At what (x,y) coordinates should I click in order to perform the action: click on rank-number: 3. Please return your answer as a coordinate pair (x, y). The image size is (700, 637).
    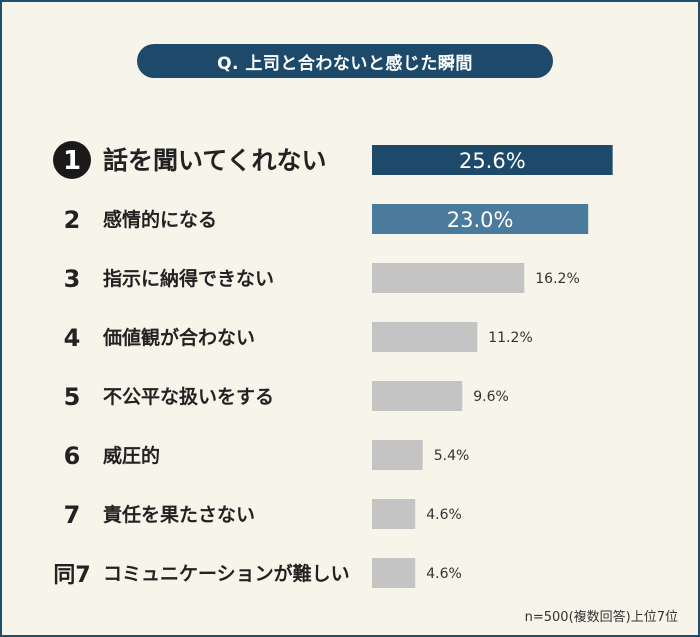
    Looking at the image, I should click on (72, 279).